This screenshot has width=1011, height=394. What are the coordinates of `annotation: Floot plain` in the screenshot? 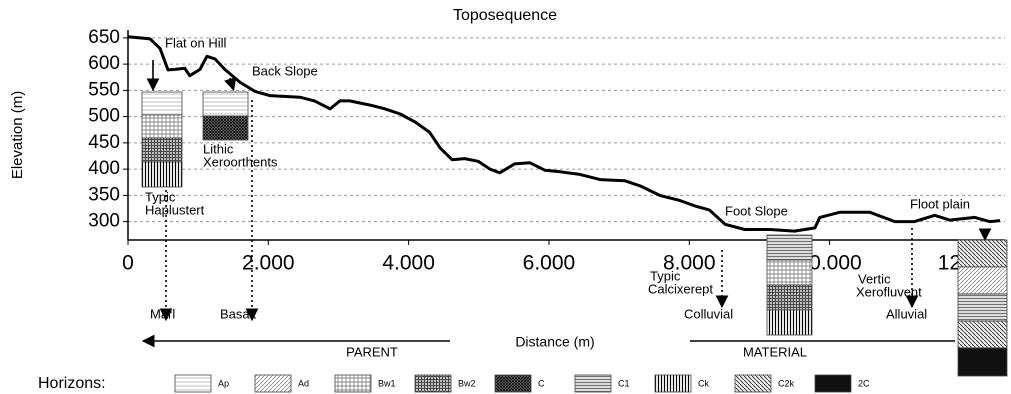 It's located at (940, 203).